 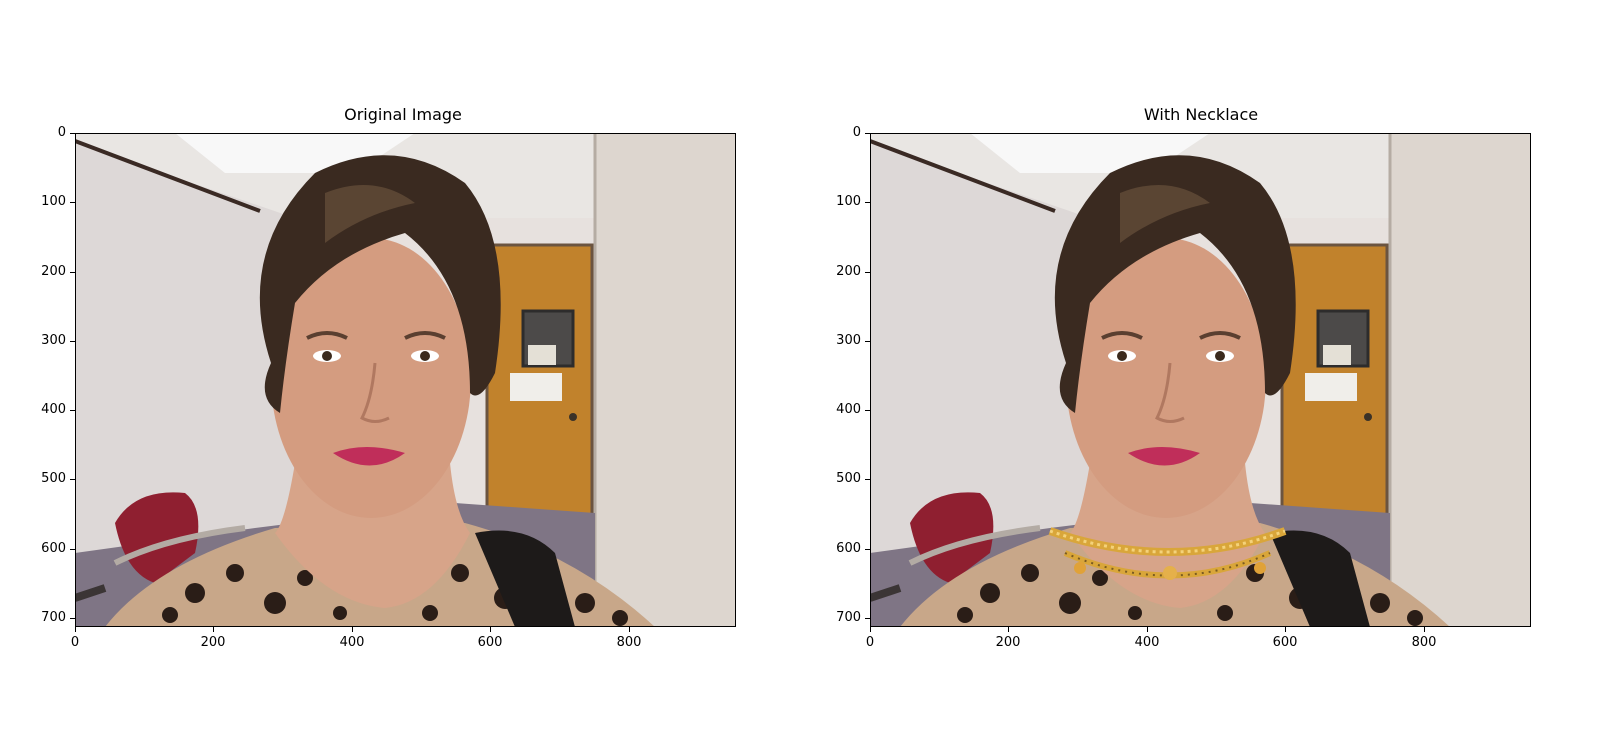 I want to click on panel-title-with-necklace: With Necklace, so click(x=1201, y=114).